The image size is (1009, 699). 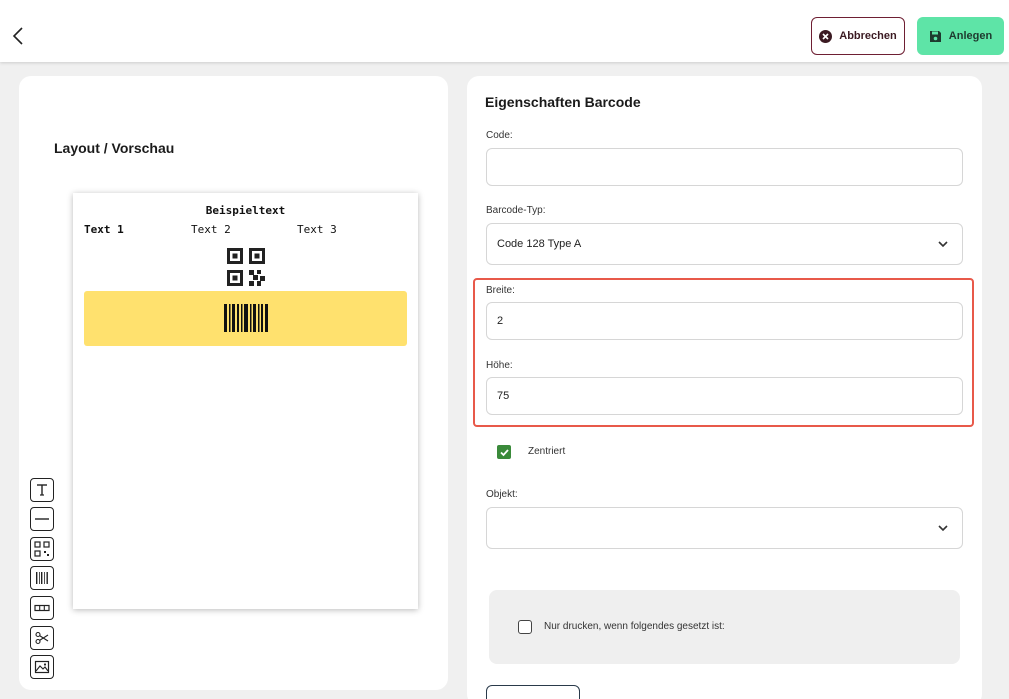 What do you see at coordinates (246, 267) in the screenshot?
I see `qr-code-icon` at bounding box center [246, 267].